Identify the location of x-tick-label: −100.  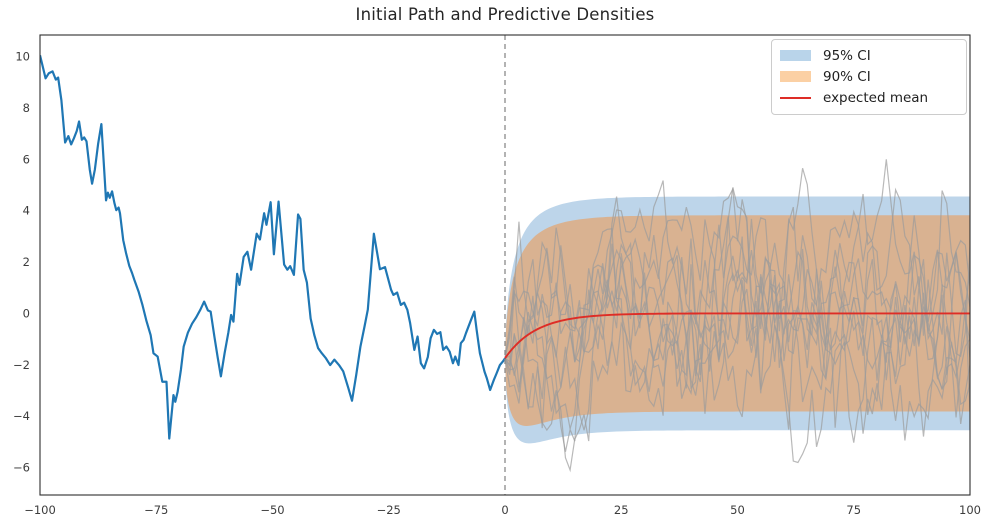
(40, 510).